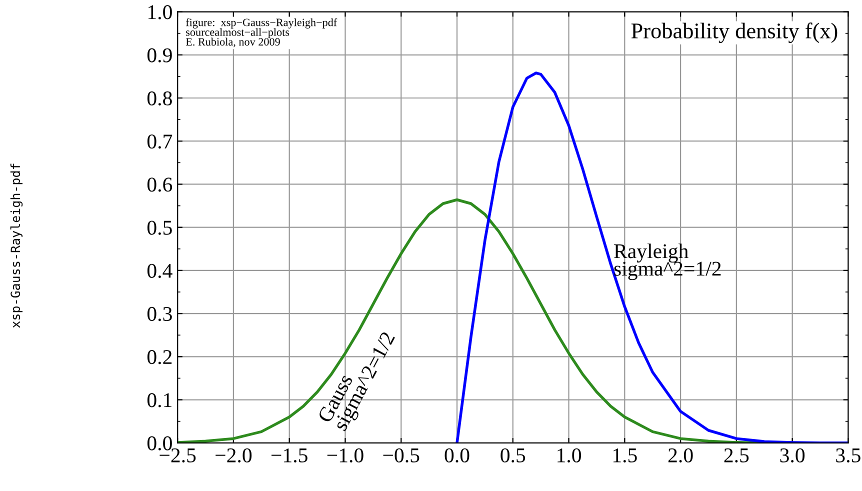 The height and width of the screenshot is (491, 862). Describe the element at coordinates (792, 455) in the screenshot. I see `x-tick-label: 3.0` at that location.